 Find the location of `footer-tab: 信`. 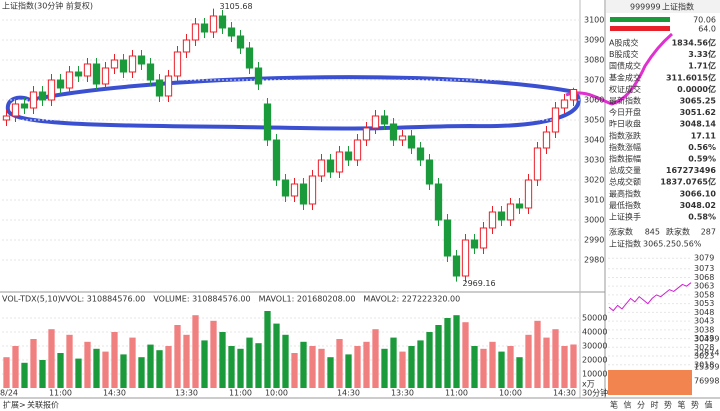

footer-tab: 信 is located at coordinates (628, 405).